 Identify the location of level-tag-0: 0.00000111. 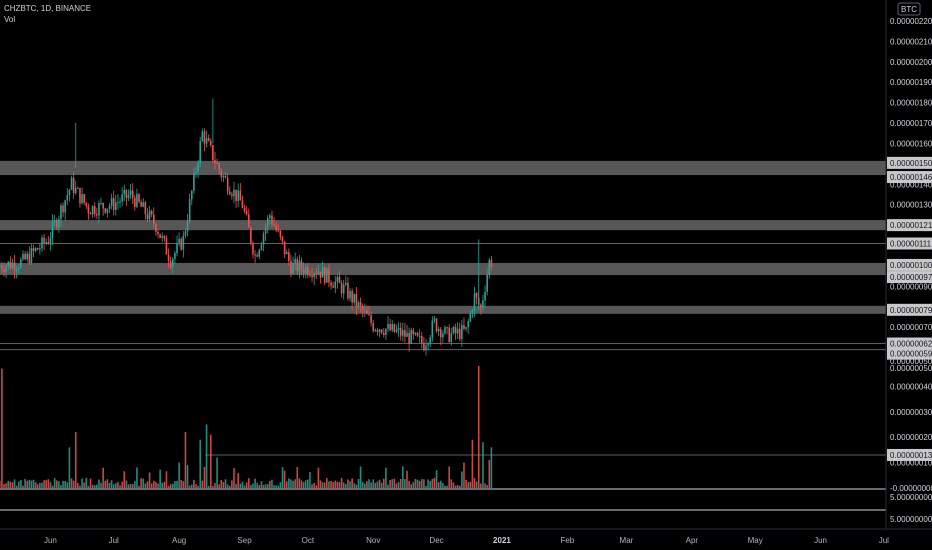
(911, 243).